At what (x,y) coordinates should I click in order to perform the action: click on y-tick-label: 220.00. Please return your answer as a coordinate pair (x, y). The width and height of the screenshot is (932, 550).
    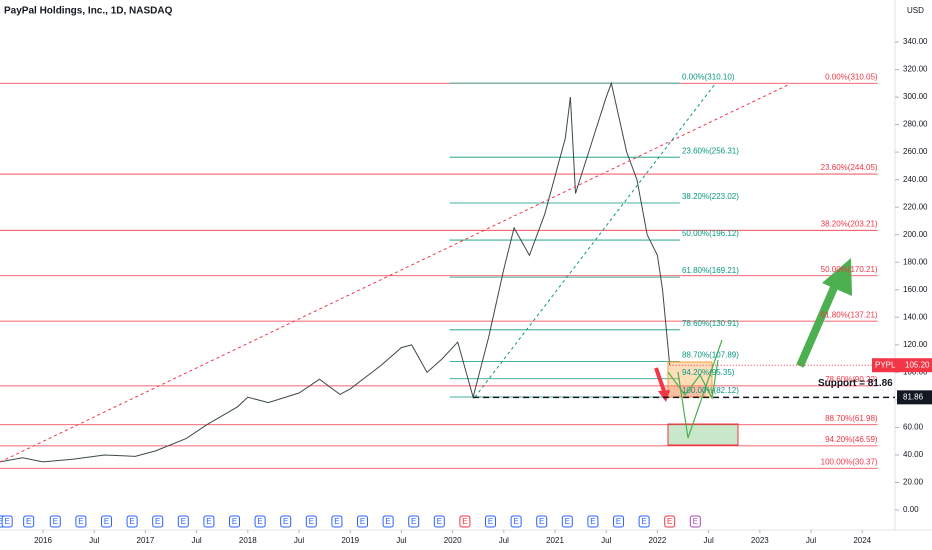
    Looking at the image, I should click on (915, 206).